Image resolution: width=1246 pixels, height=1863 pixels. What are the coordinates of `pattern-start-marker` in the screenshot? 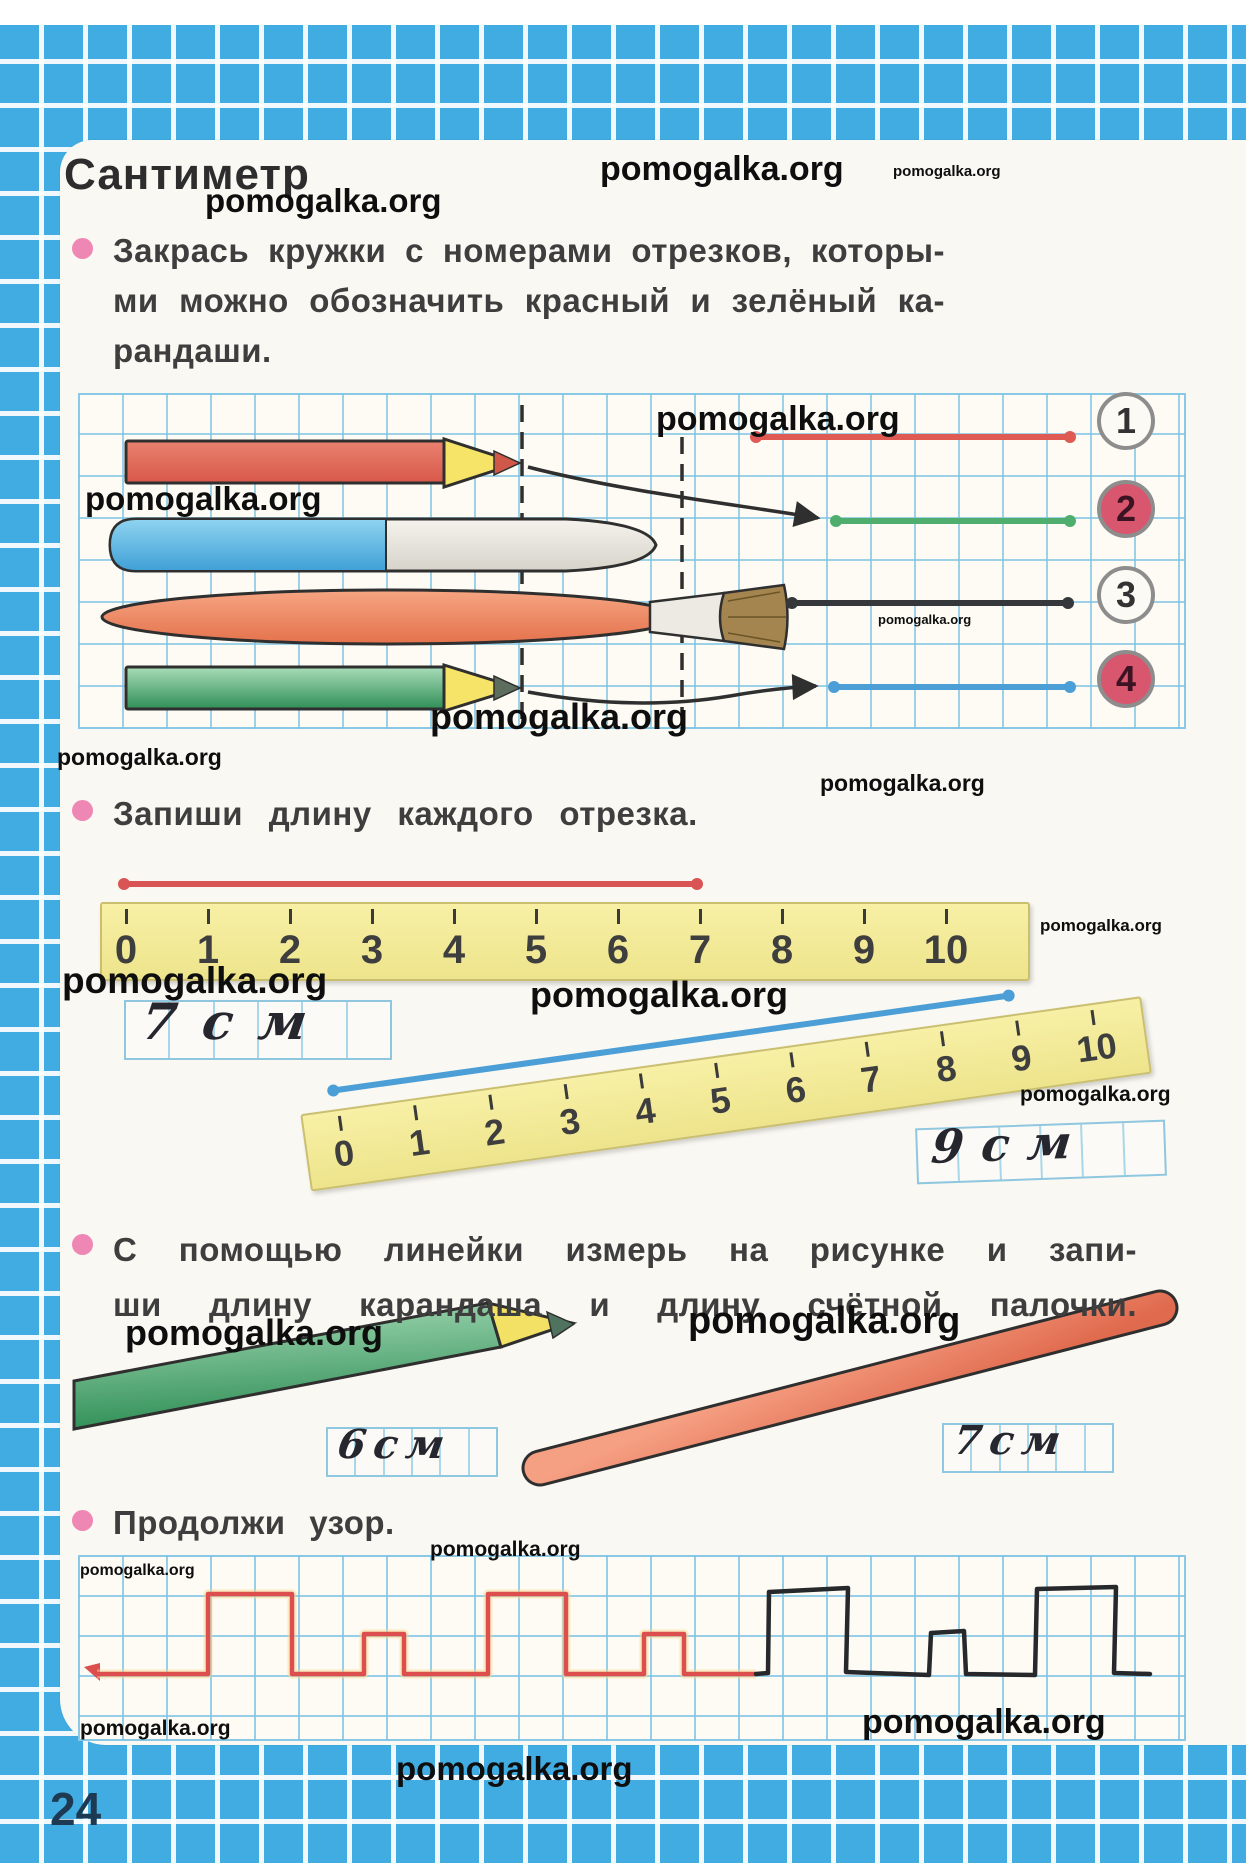 It's located at (92, 1672).